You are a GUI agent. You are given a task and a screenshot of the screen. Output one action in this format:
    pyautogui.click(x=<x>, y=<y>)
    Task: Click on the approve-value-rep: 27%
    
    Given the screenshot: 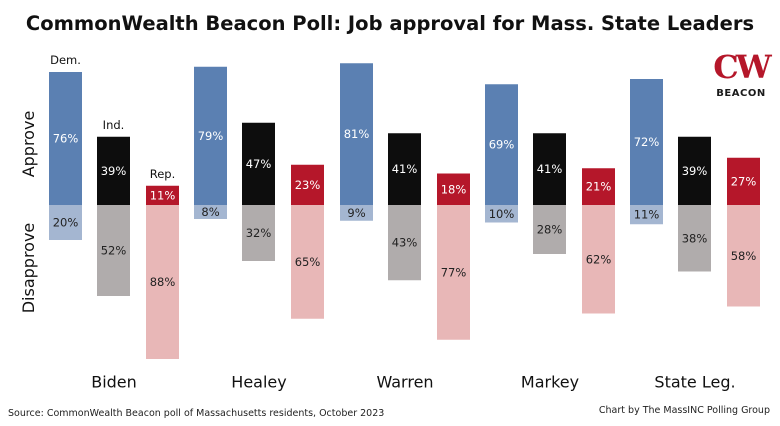 What is the action you would take?
    pyautogui.click(x=744, y=181)
    